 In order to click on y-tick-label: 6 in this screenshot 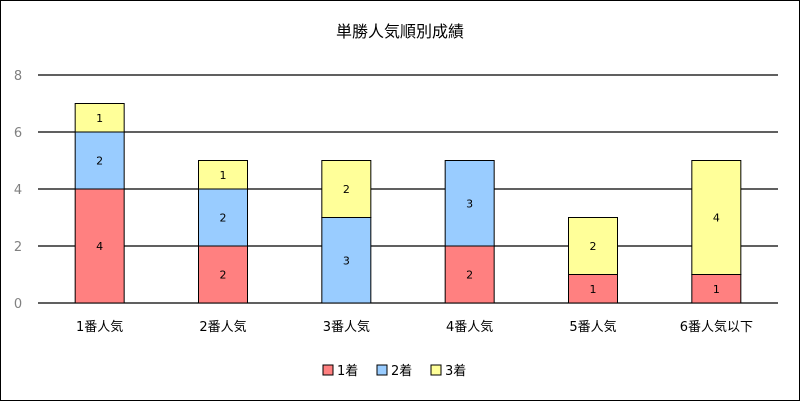, I will do `click(18, 133)`.